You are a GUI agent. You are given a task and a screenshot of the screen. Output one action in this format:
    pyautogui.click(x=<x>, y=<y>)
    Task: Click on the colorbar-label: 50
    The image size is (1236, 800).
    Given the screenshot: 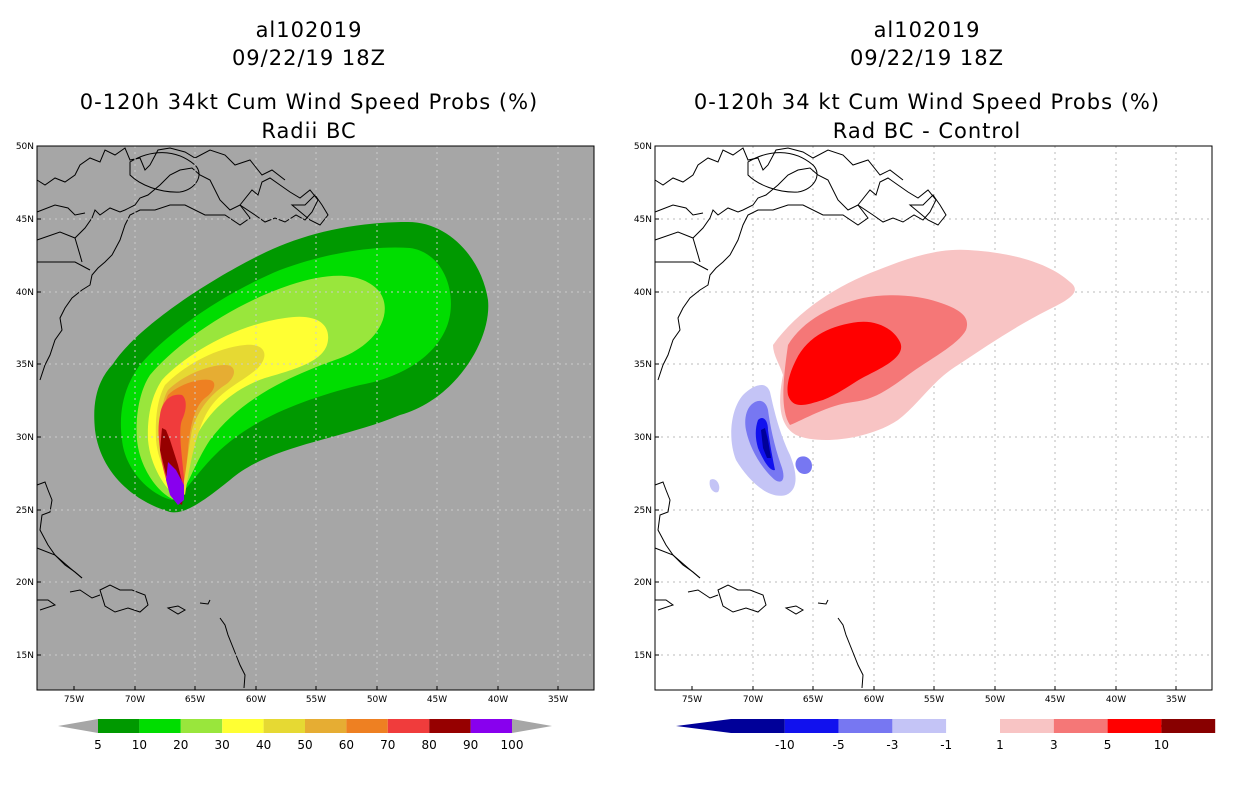 What is the action you would take?
    pyautogui.click(x=304, y=745)
    